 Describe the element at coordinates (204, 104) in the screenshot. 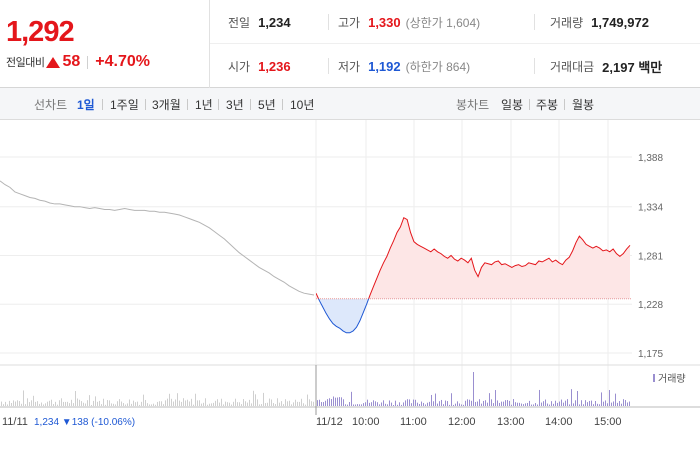

I see `period-tab-1y: 1년` at that location.